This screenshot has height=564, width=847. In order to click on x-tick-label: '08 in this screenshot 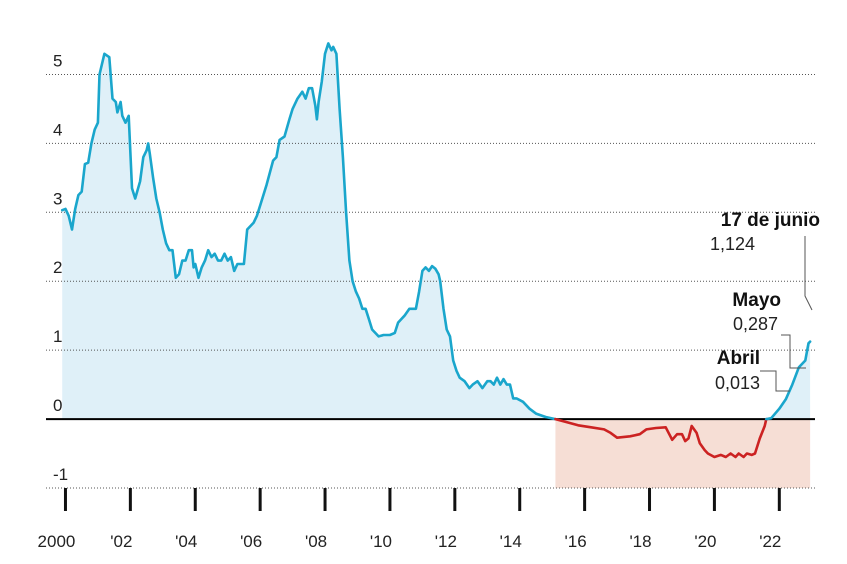, I will do `click(316, 541)`.